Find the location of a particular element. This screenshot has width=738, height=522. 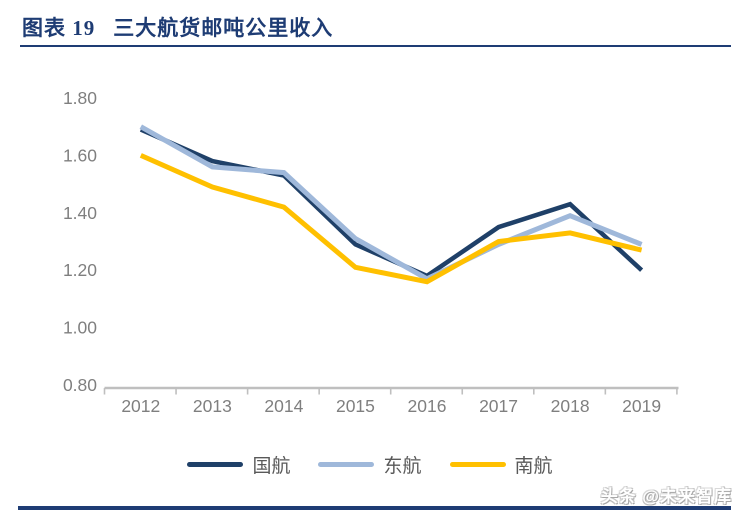

y-axis-tick-label: 1.20 is located at coordinates (80, 270).